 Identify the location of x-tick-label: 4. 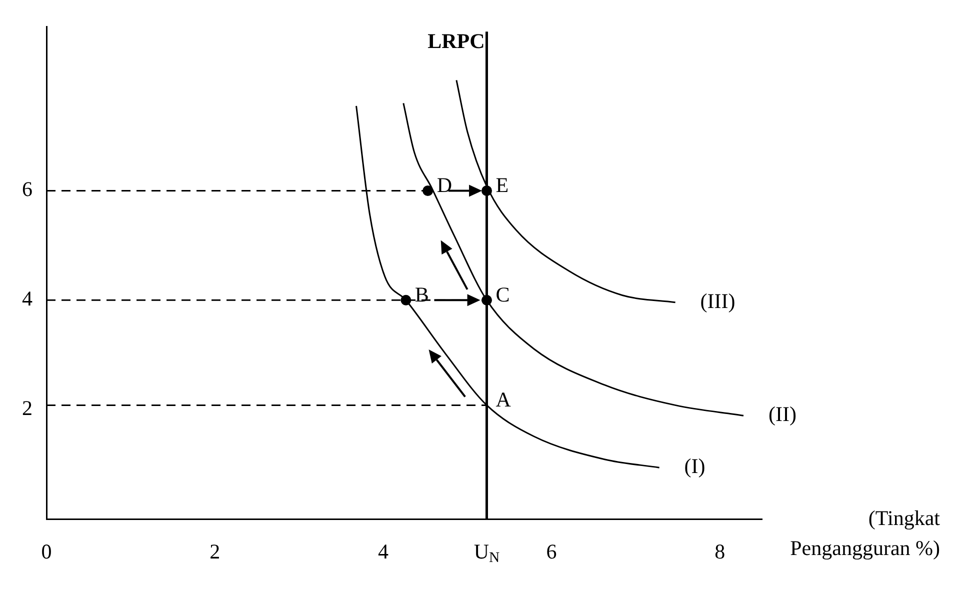
(383, 552).